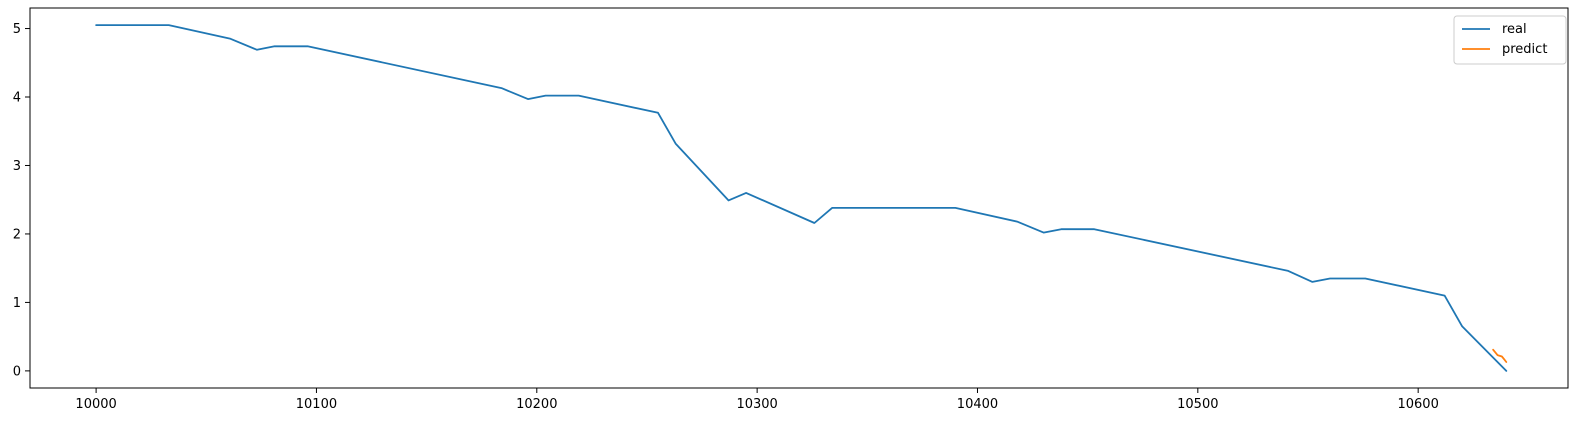 The width and height of the screenshot is (1588, 428). Describe the element at coordinates (1524, 49) in the screenshot. I see `legend-label-predict: predict` at that location.